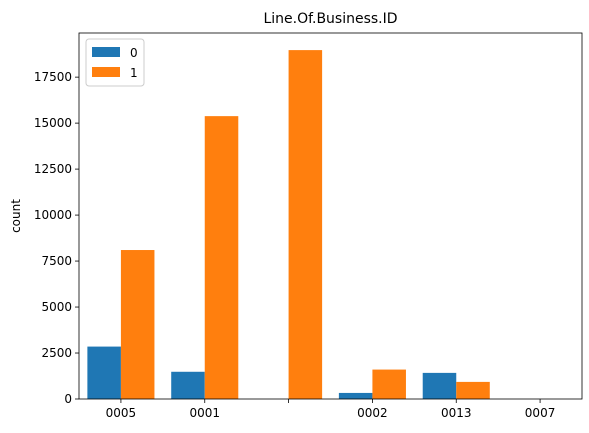 The image size is (589, 433). I want to click on y-tick-label: 2500, so click(56, 353).